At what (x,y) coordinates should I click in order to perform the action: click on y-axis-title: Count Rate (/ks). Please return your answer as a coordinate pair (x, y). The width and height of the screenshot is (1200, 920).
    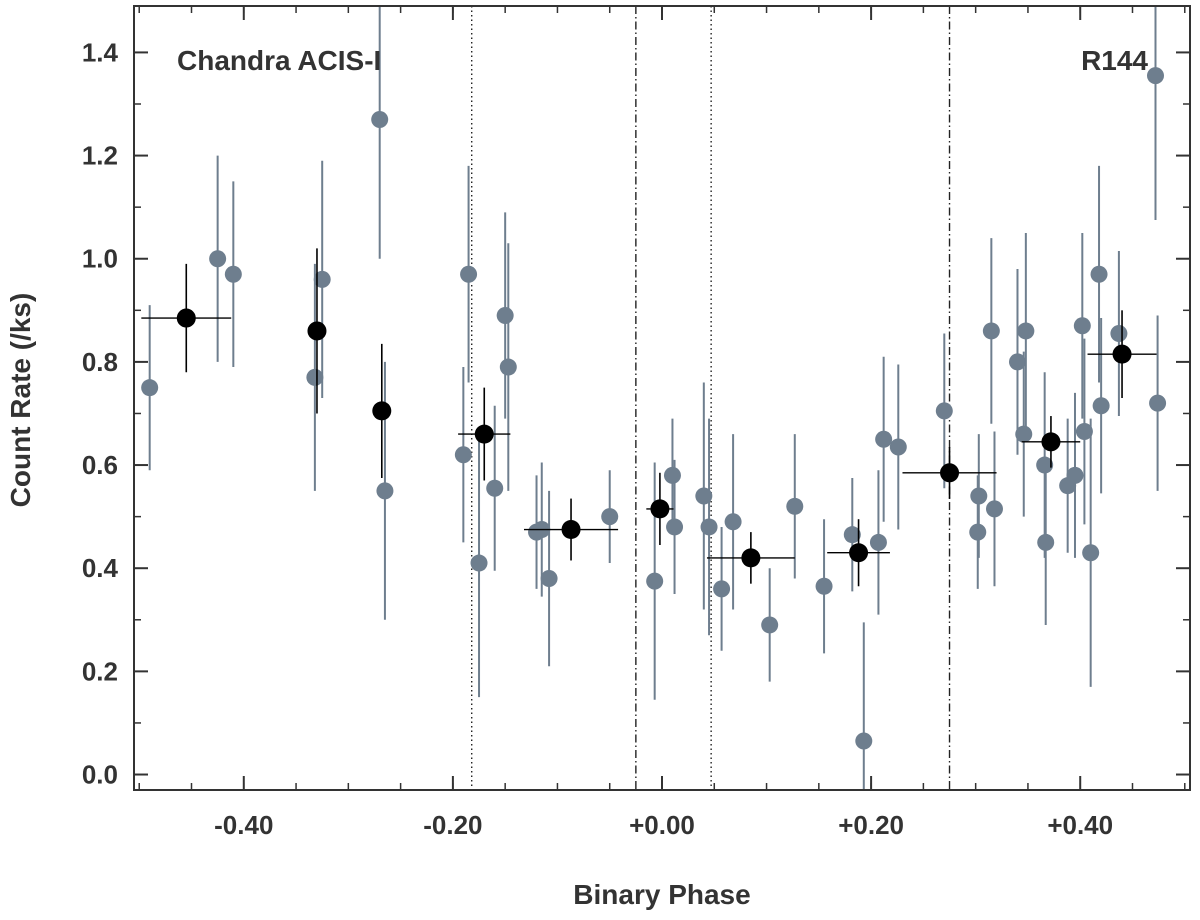
    Looking at the image, I should click on (20, 400).